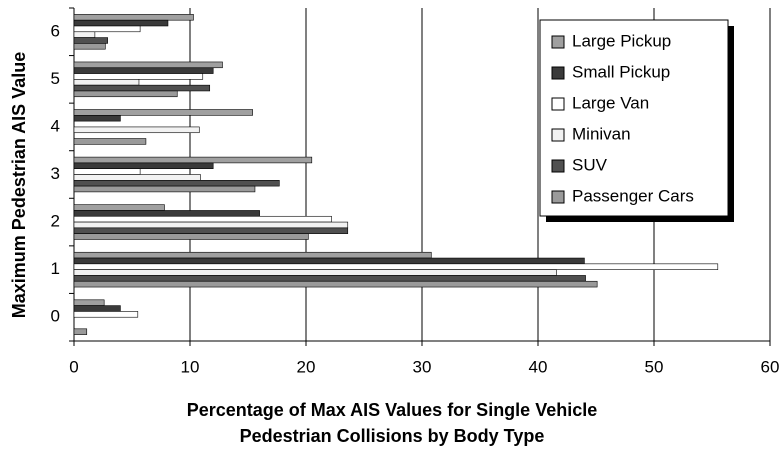  Describe the element at coordinates (55, 316) in the screenshot. I see `y-tick-label: 0` at that location.